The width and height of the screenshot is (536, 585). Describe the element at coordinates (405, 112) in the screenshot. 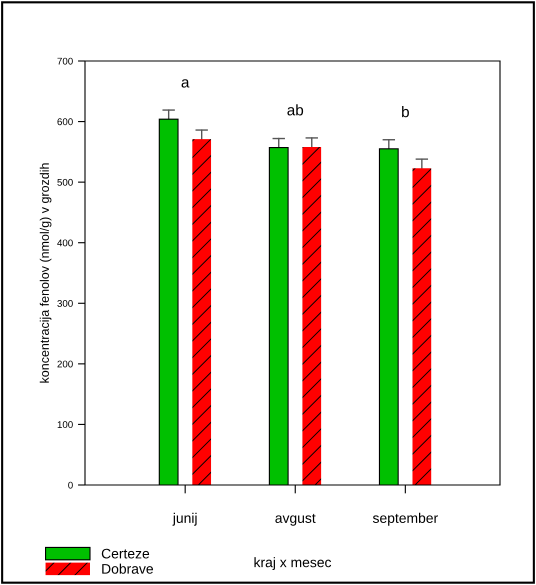

I see `annotation: b` at that location.